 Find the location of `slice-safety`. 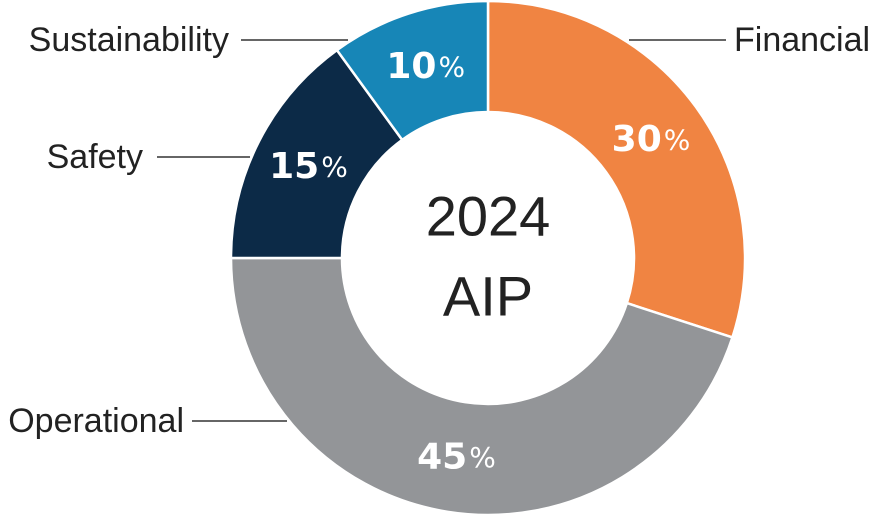

slice-safety is located at coordinates (316, 154).